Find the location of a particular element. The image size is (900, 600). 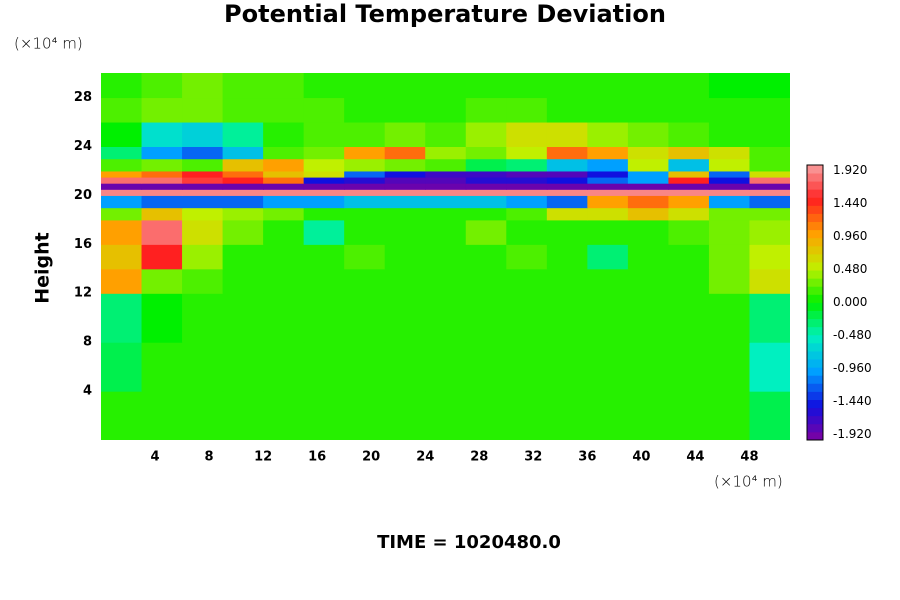

colorbar-tick-label: 0.480 is located at coordinates (850, 269).